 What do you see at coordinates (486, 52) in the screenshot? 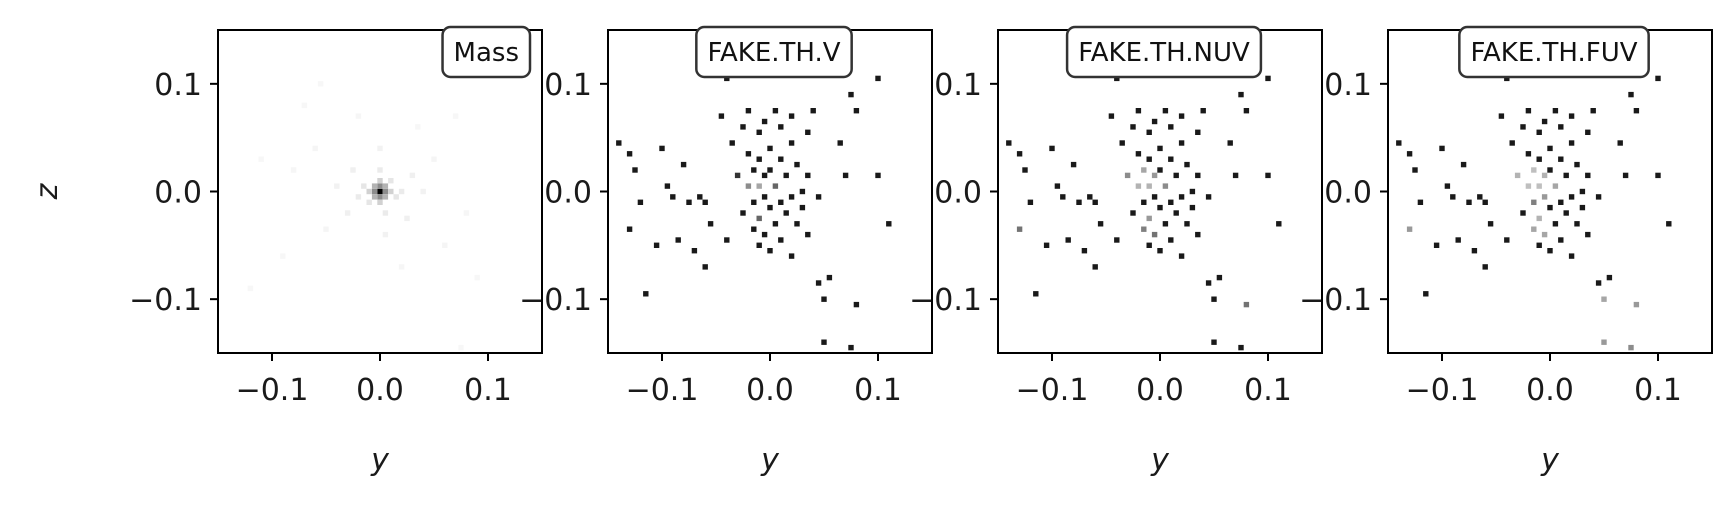
I see `title-box-frame` at bounding box center [486, 52].